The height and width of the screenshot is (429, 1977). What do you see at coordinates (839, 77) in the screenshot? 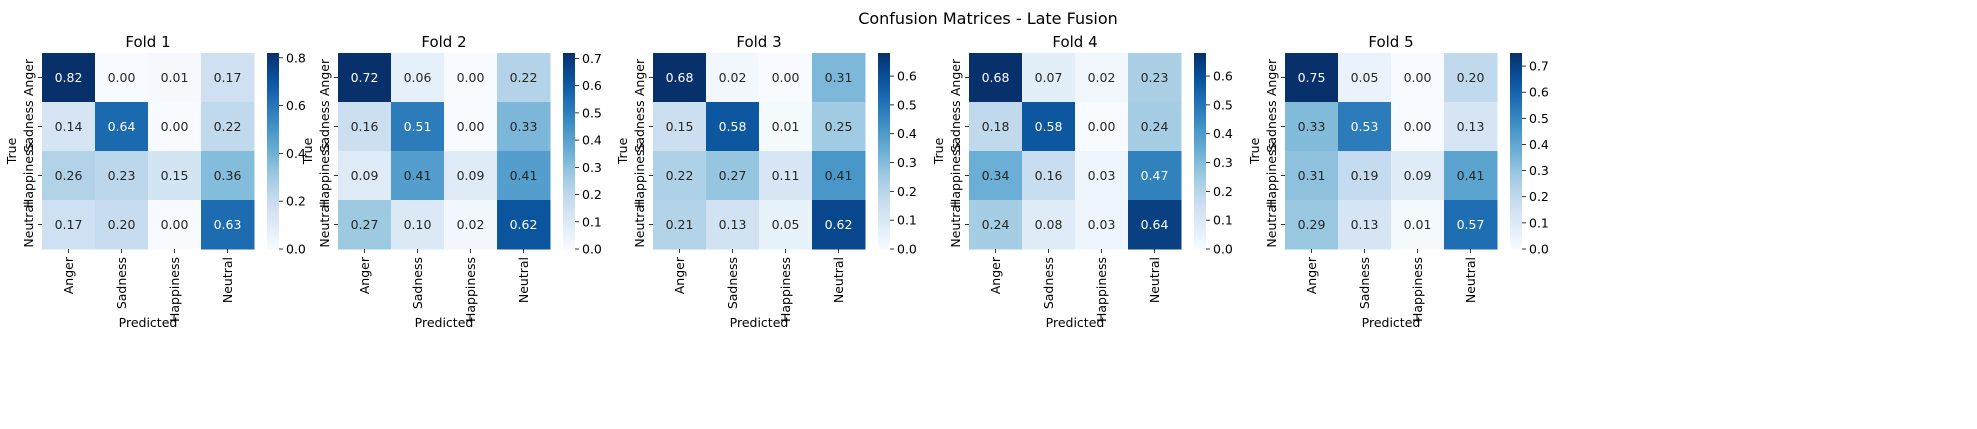
I see `cell-value-label: 0.31` at bounding box center [839, 77].